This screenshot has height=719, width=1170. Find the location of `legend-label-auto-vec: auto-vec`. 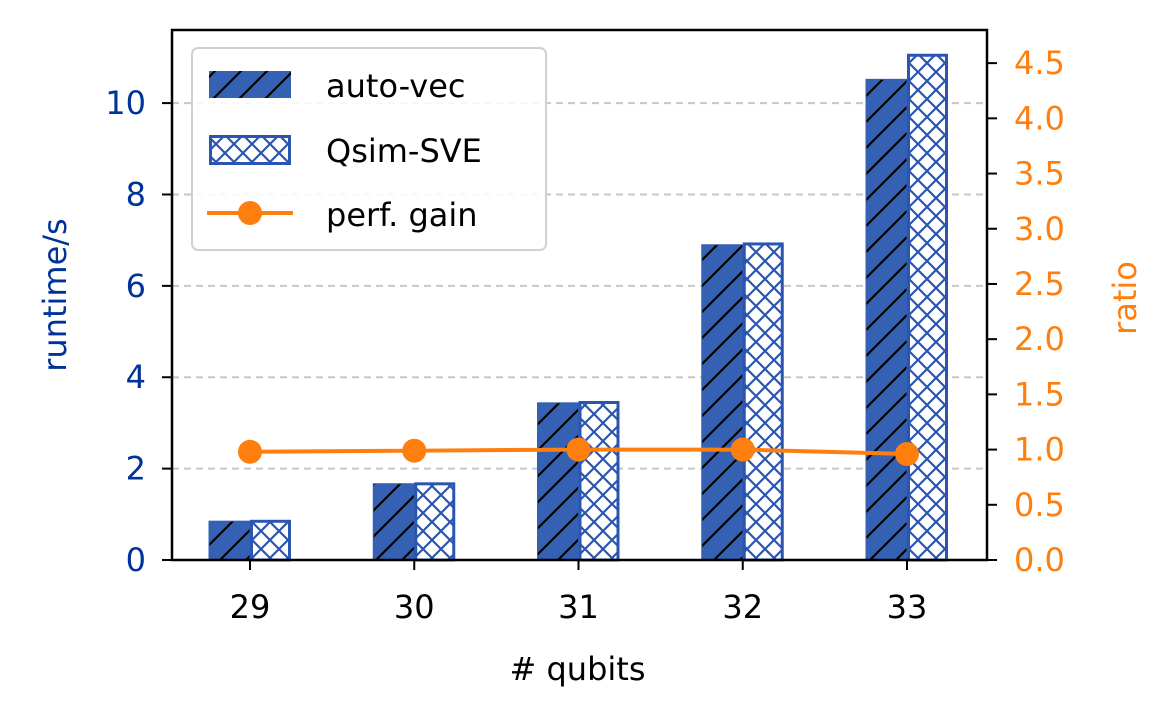

legend-label-auto-vec: auto-vec is located at coordinates (396, 86).